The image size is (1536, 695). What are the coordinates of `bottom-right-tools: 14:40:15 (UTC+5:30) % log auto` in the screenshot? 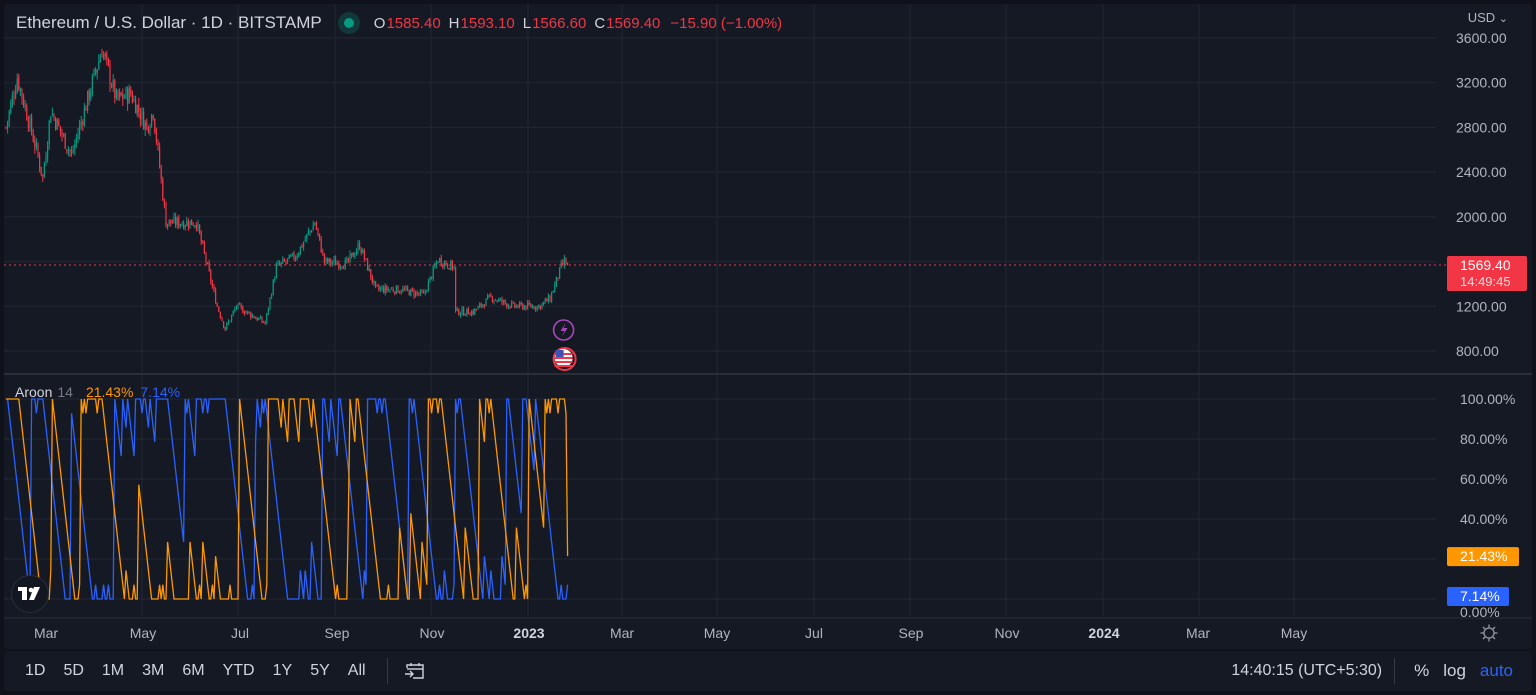 It's located at (1375, 671).